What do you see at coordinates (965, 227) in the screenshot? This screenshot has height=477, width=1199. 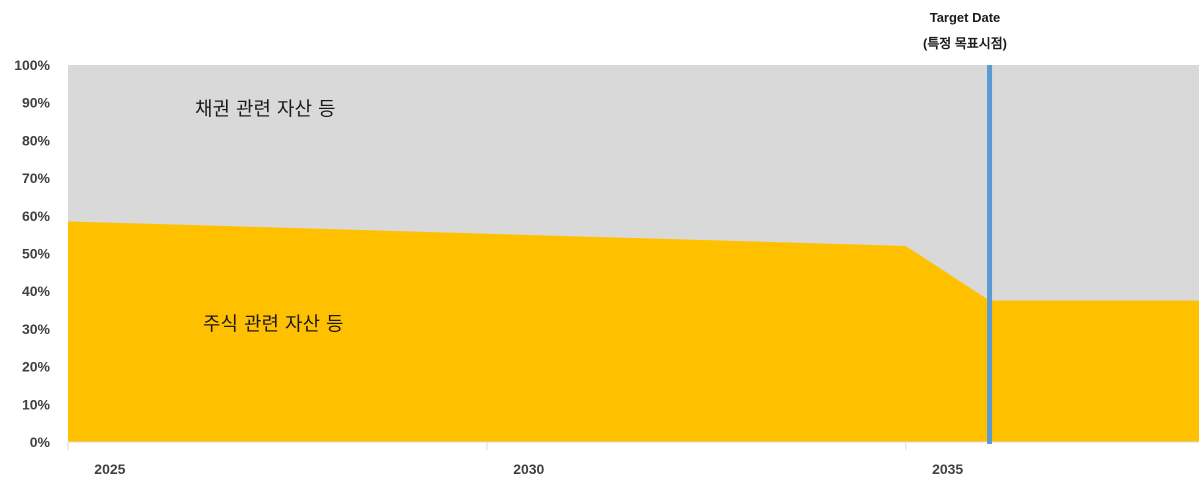 I see `target-date-marker: Target Date (특정 목표시점)` at bounding box center [965, 227].